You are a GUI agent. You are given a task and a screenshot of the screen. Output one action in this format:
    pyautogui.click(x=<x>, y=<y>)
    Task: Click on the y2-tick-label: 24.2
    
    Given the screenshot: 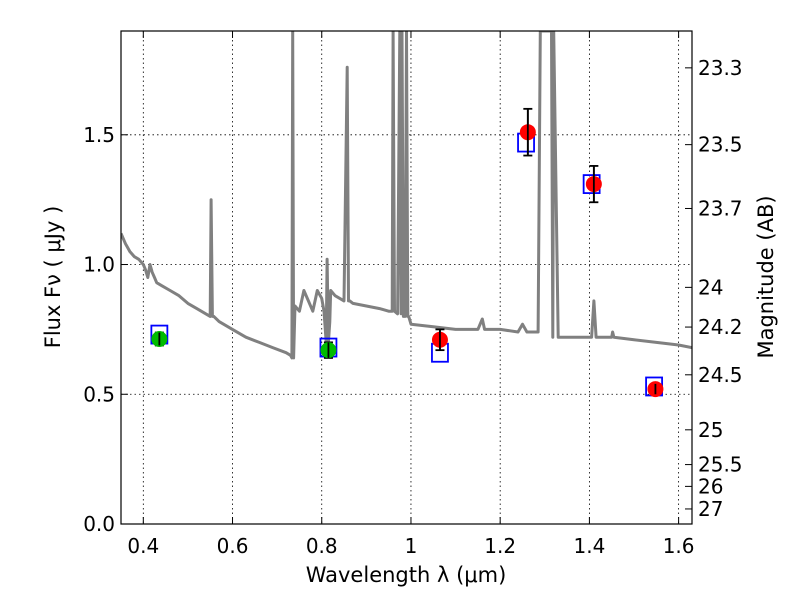 What is the action you would take?
    pyautogui.click(x=720, y=327)
    